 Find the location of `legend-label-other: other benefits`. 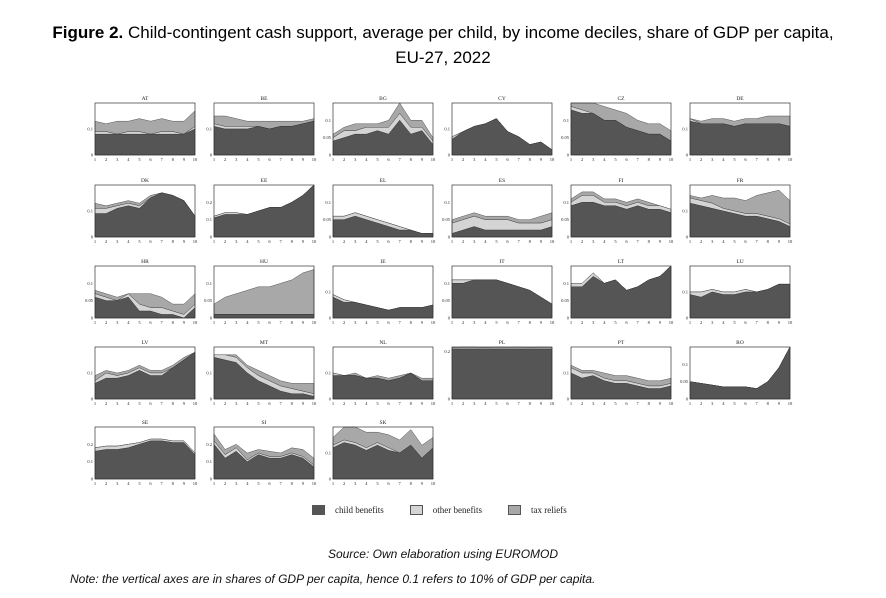

legend-label-other: other benefits is located at coordinates (457, 510).